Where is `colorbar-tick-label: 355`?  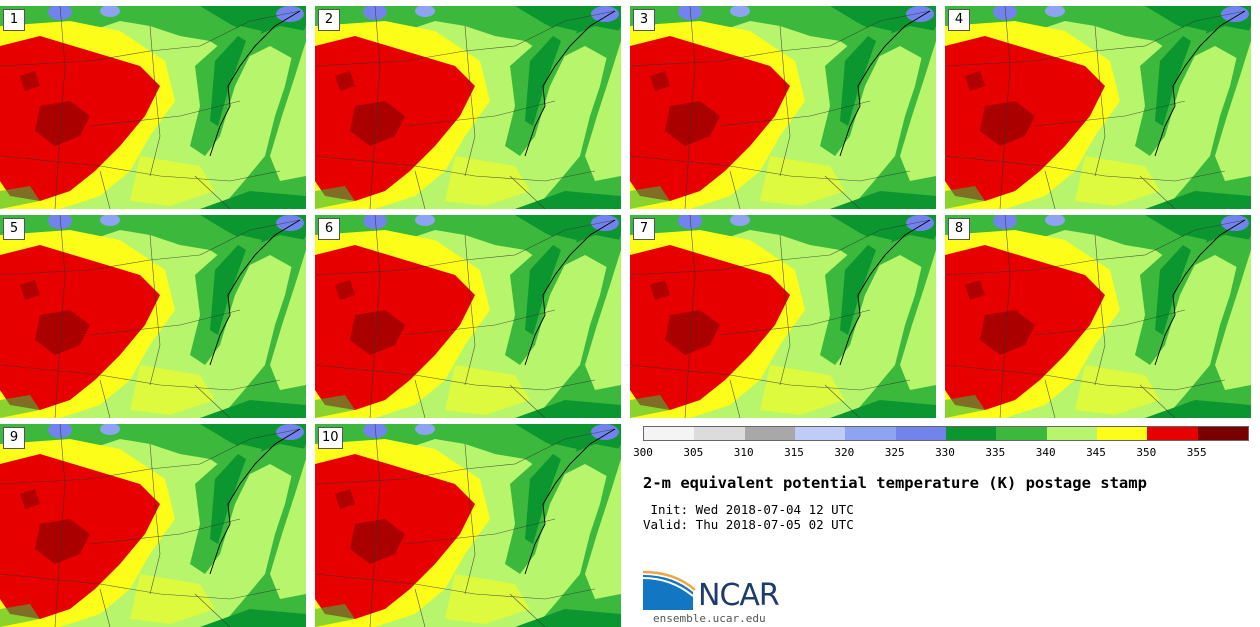
colorbar-tick-label: 355 is located at coordinates (1196, 452).